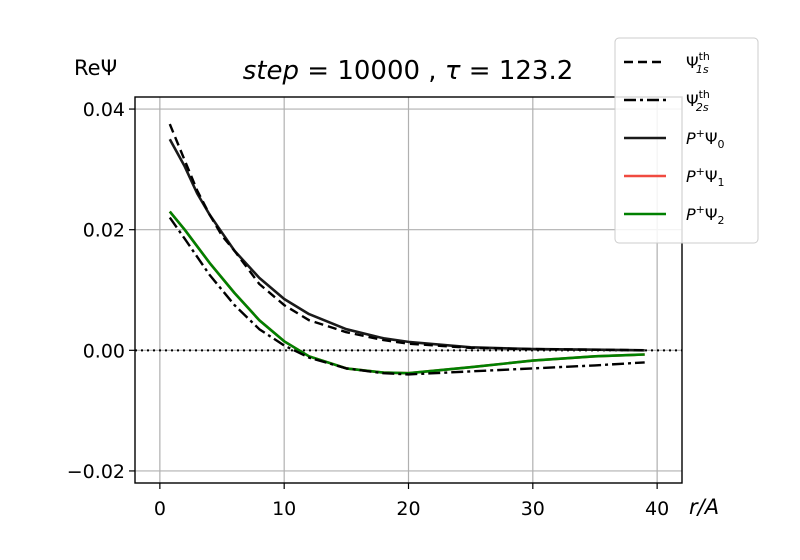 This screenshot has width=800, height=560. Describe the element at coordinates (705, 215) in the screenshot. I see `legend-label: P+Ψ2` at that location.